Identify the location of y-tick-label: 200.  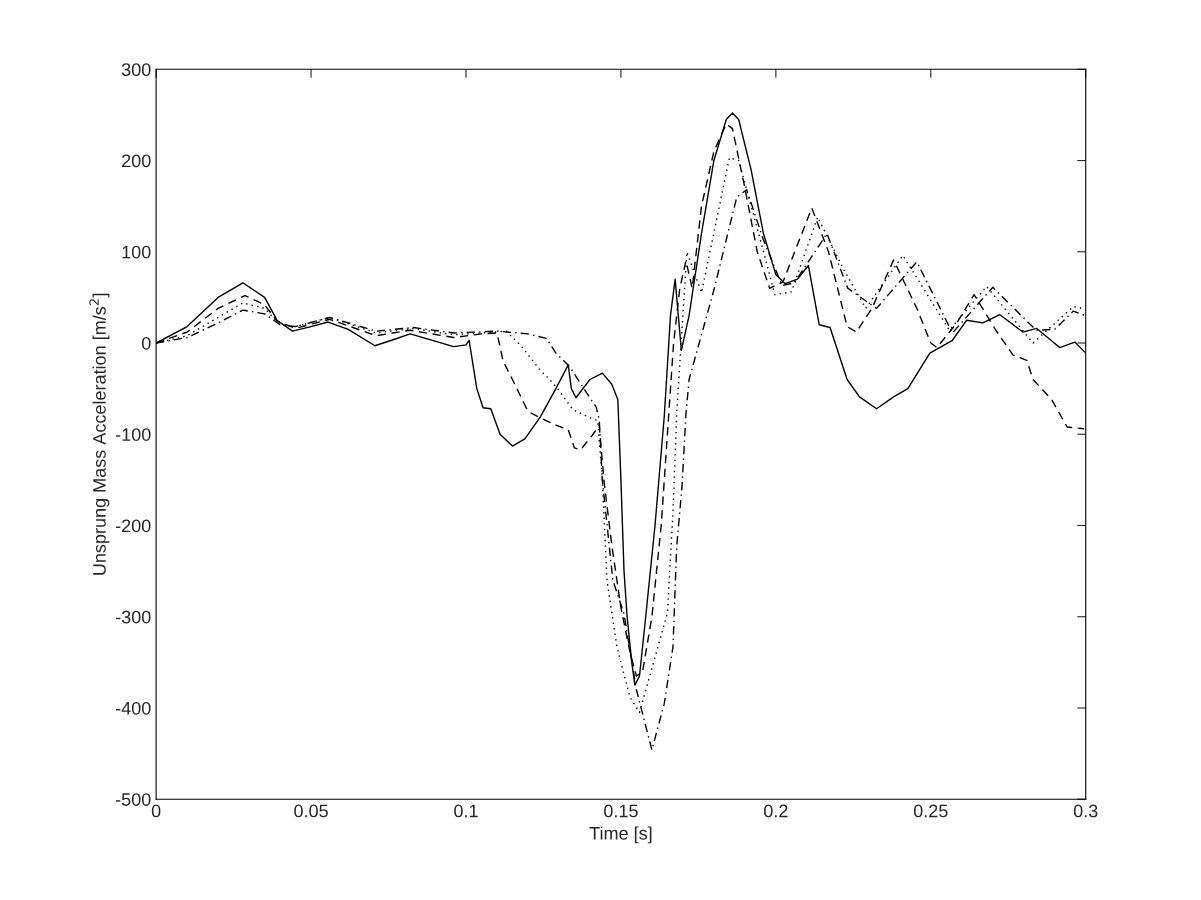
(136, 161).